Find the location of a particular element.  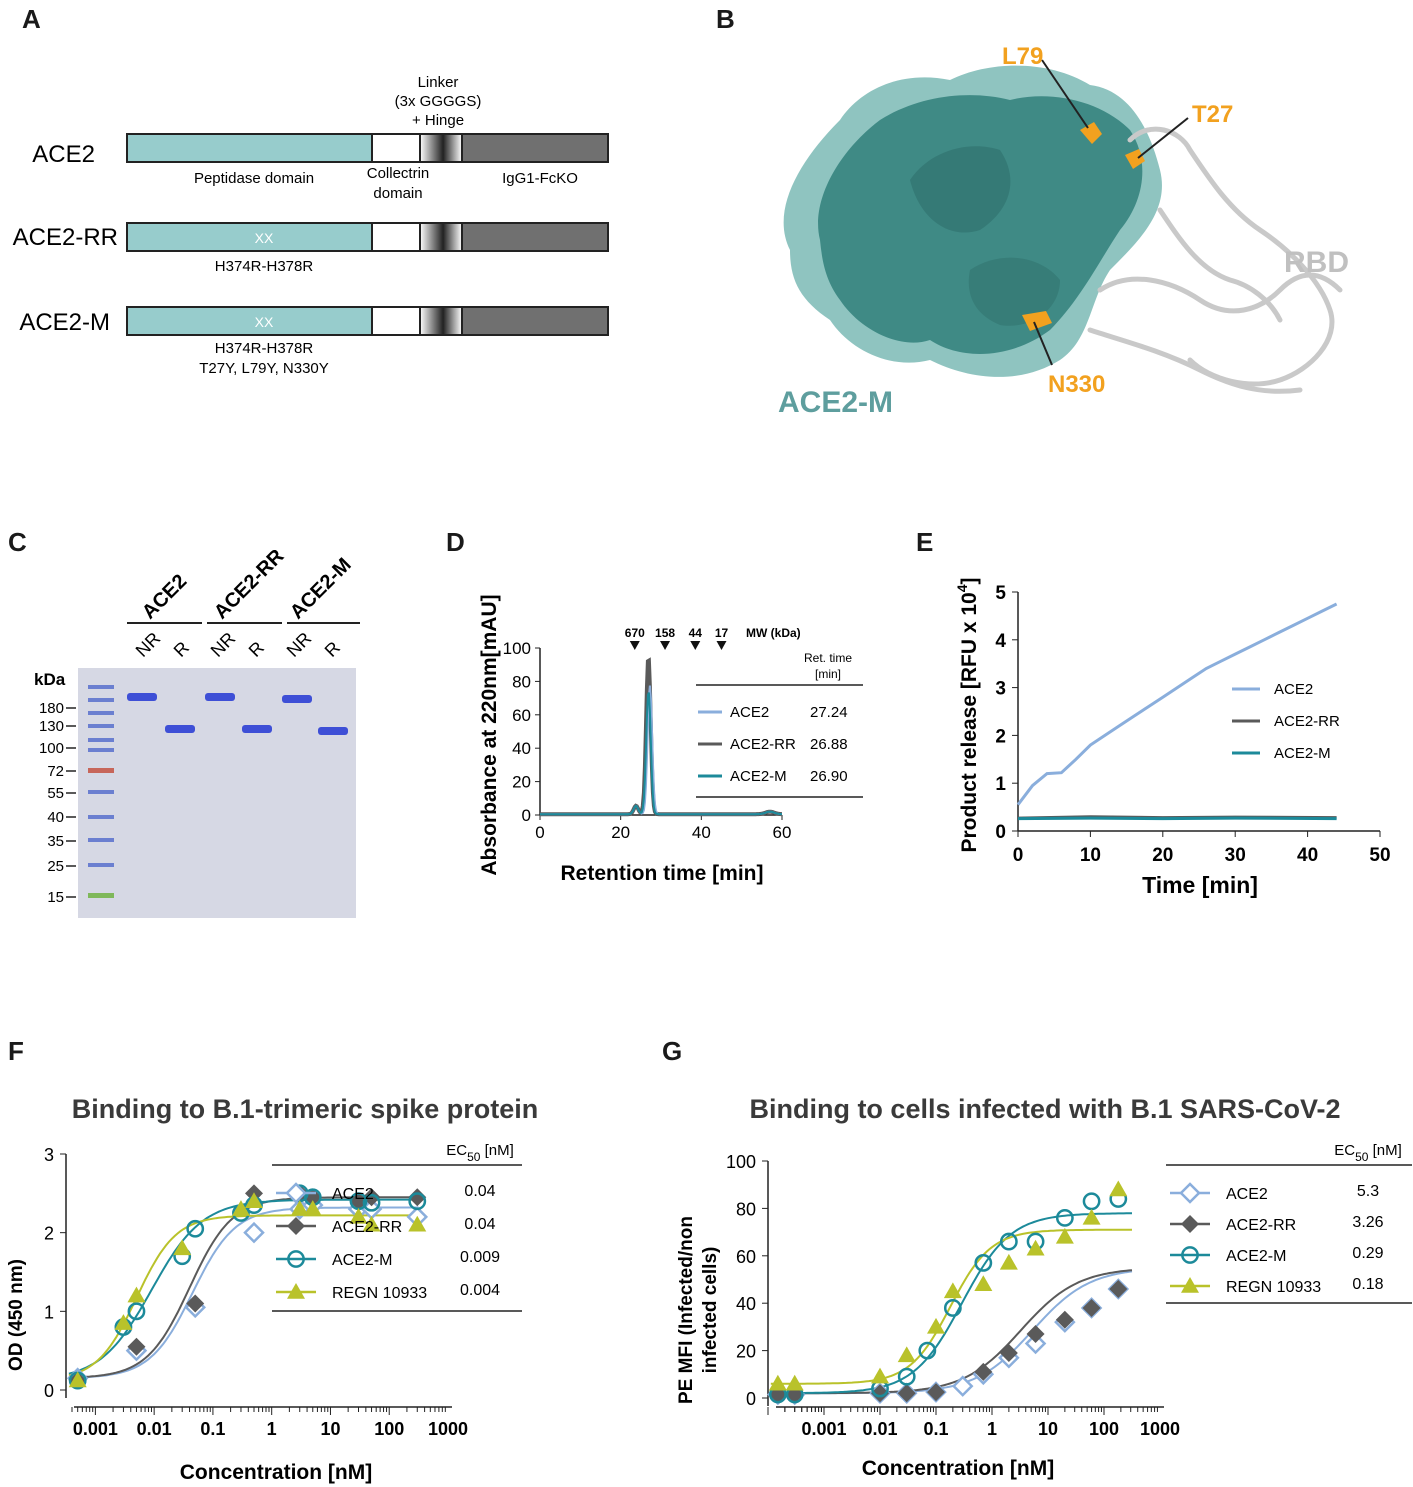

d-legend-ace2-m: ACE2-M is located at coordinates (758, 776).